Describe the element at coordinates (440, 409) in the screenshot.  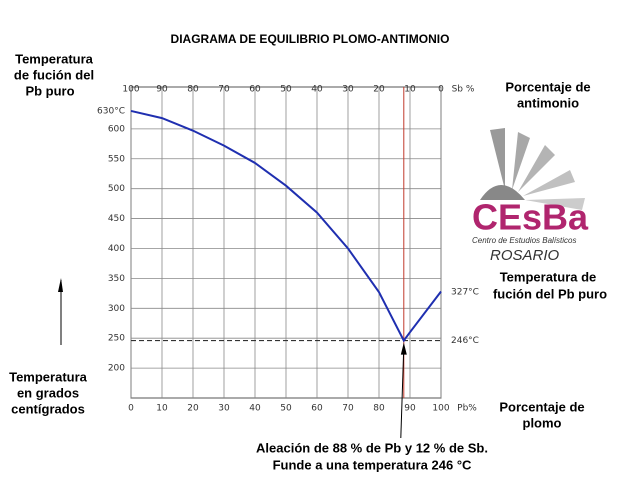
I see `x-tick-label: 100` at that location.